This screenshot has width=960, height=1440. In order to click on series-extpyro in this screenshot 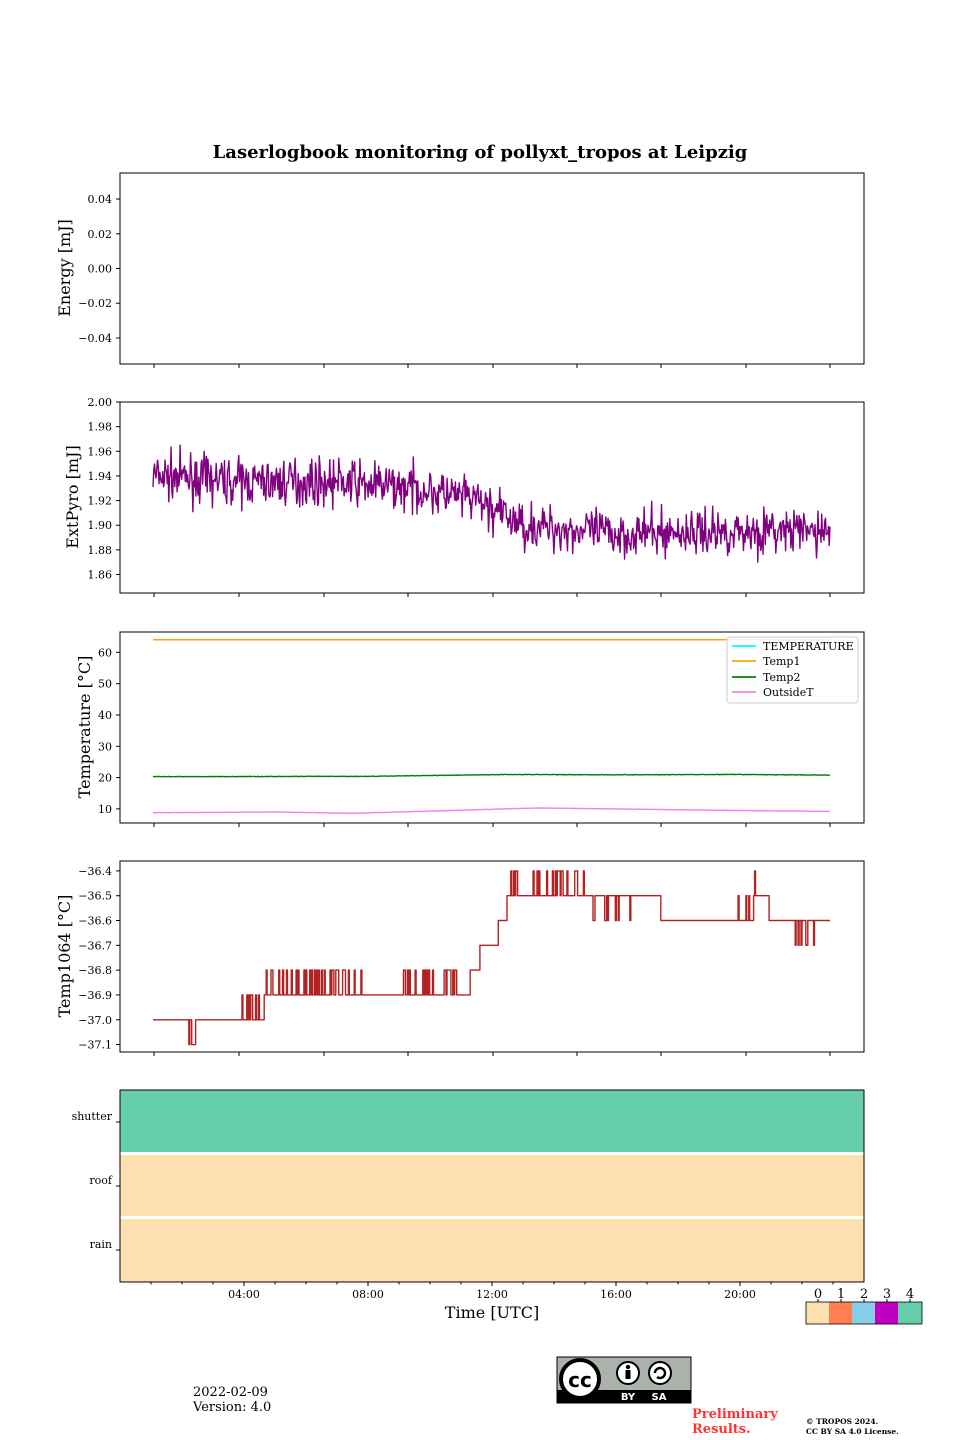, I will do `click(491, 503)`.